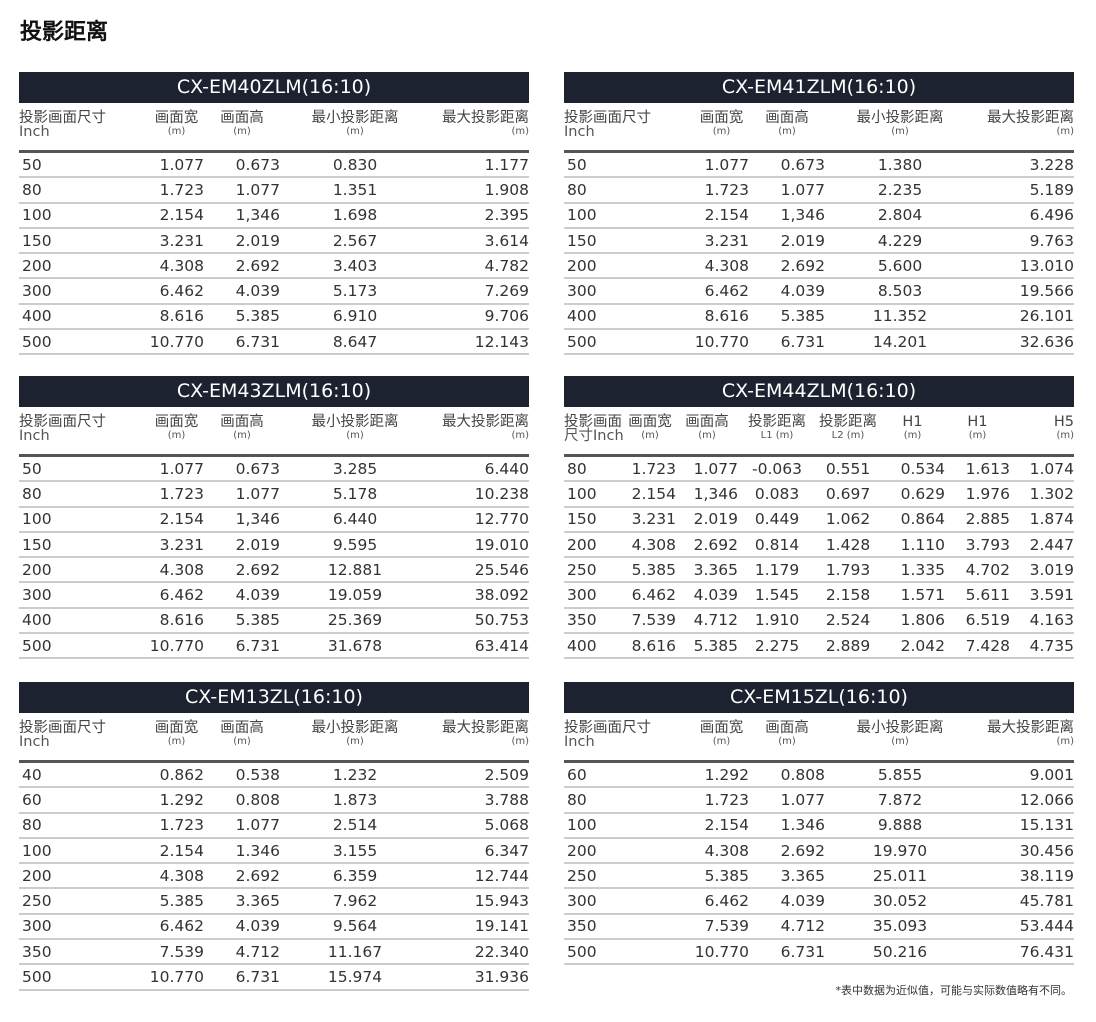 The width and height of the screenshot is (1096, 1022). What do you see at coordinates (485, 728) in the screenshot?
I see `column-header-label: 最大投影距离` at bounding box center [485, 728].